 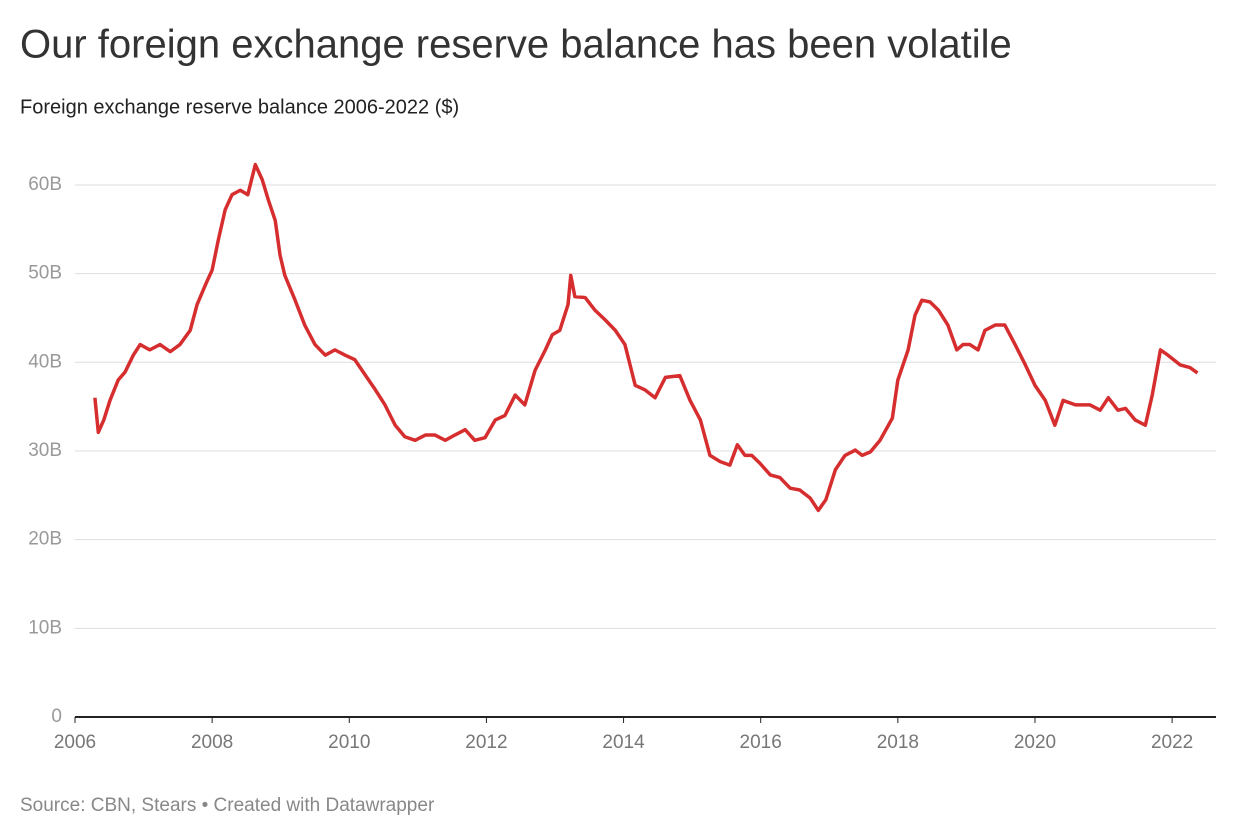 I want to click on x-tick-label: 2010, so click(x=349, y=742).